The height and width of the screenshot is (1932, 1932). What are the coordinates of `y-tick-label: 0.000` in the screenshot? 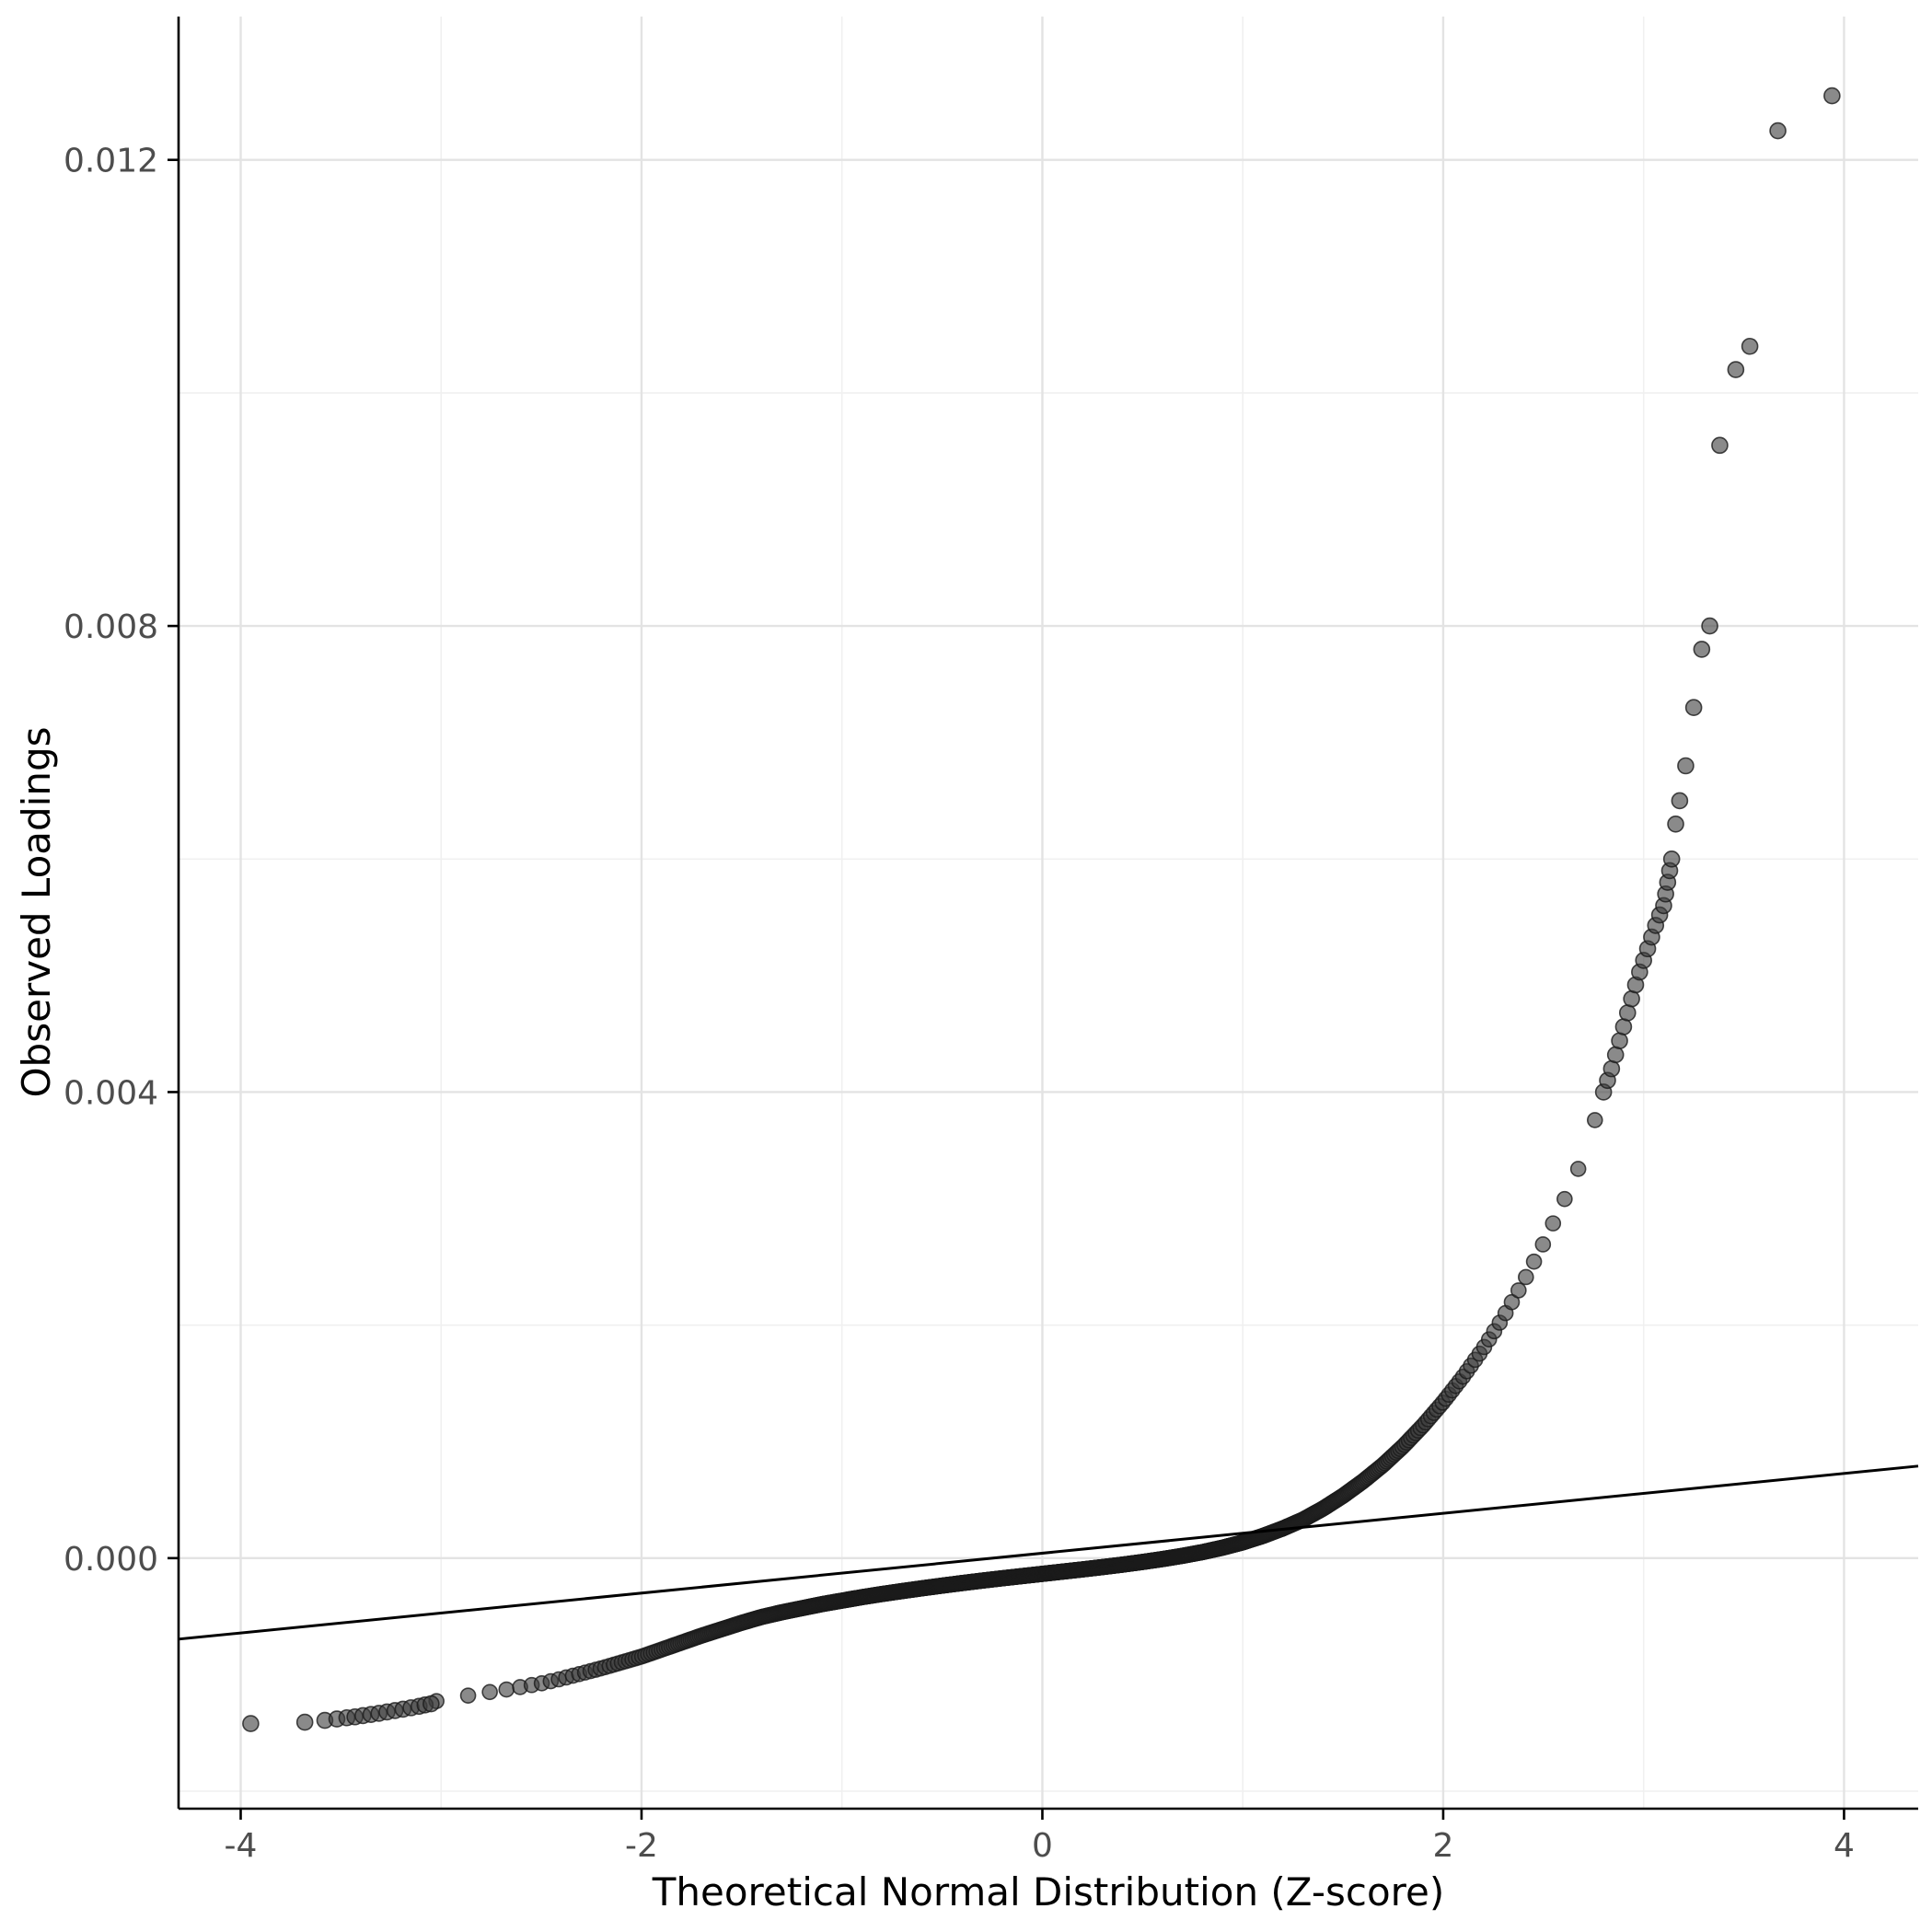 It's located at (111, 1560).